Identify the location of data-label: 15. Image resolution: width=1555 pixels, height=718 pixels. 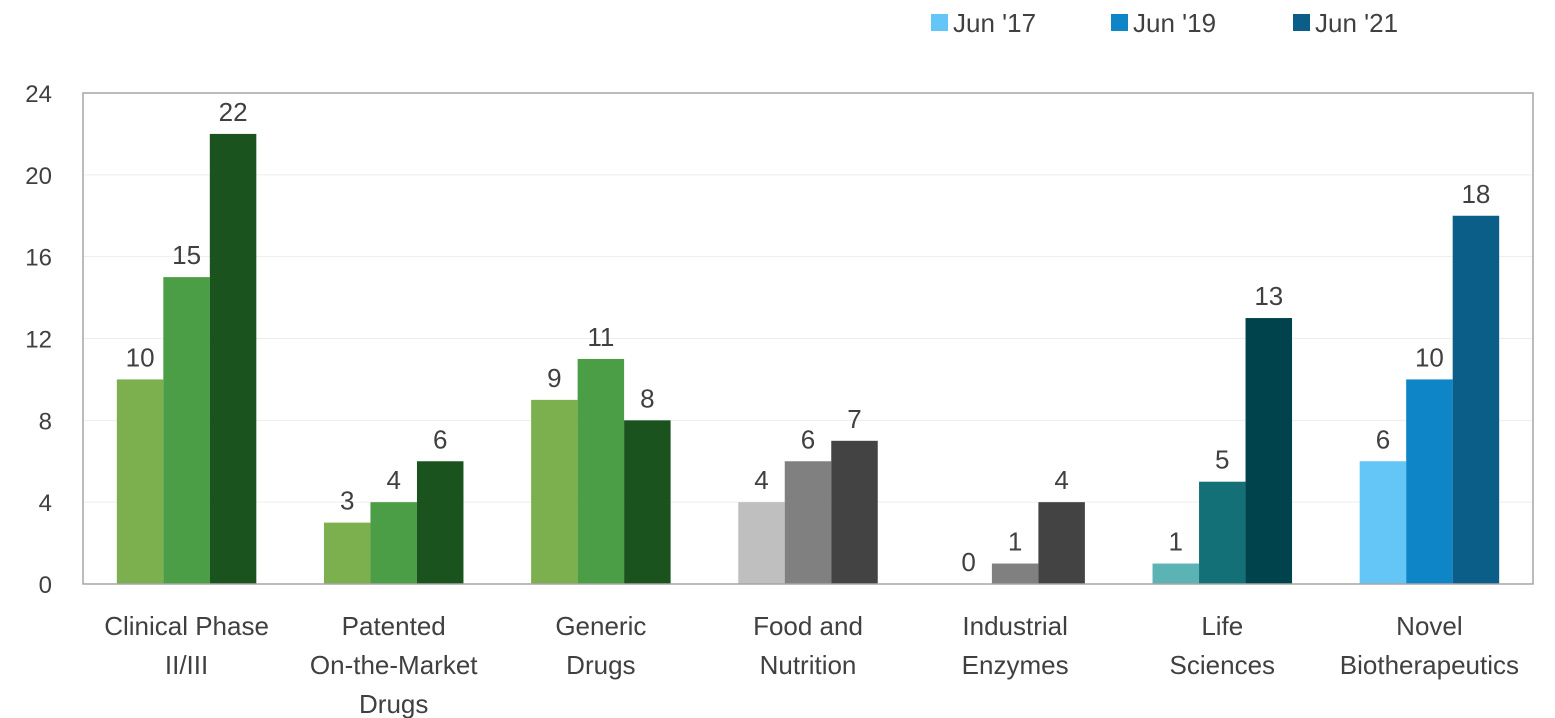
(186, 255).